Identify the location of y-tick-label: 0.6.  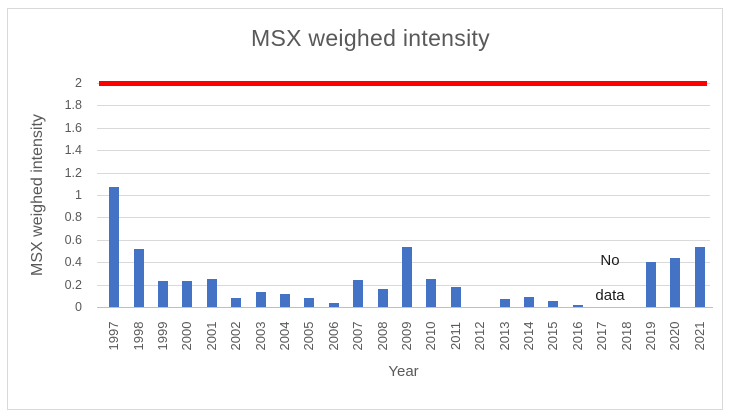
(73, 239).